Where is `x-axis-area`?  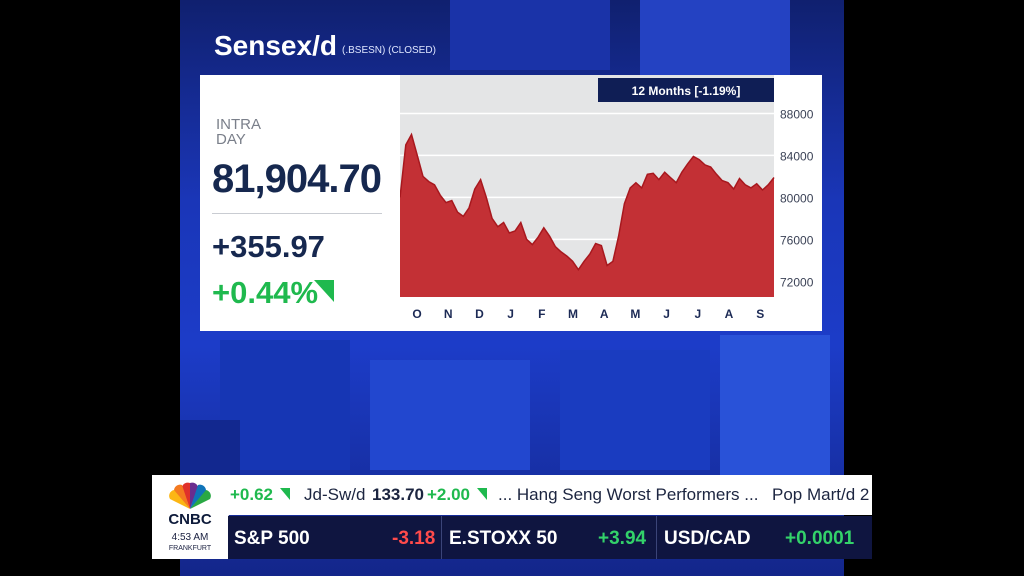
x-axis-area is located at coordinates (587, 314).